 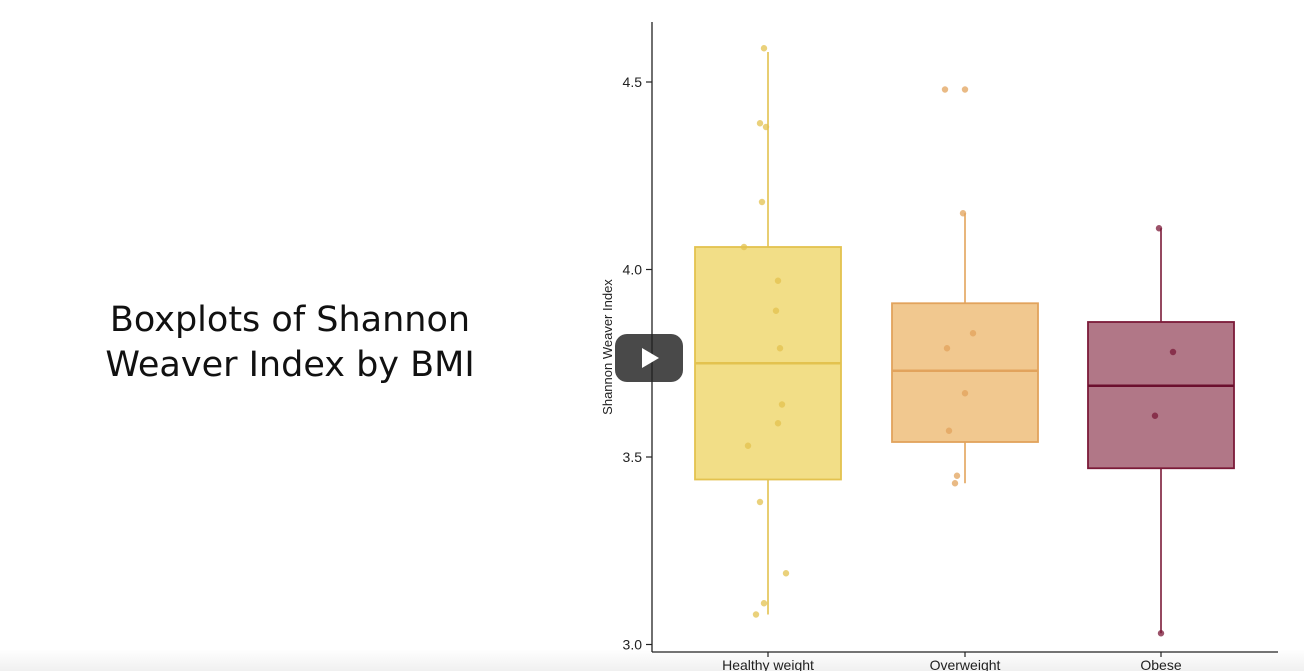 I want to click on y-tick-label: 3.5, so click(x=633, y=457).